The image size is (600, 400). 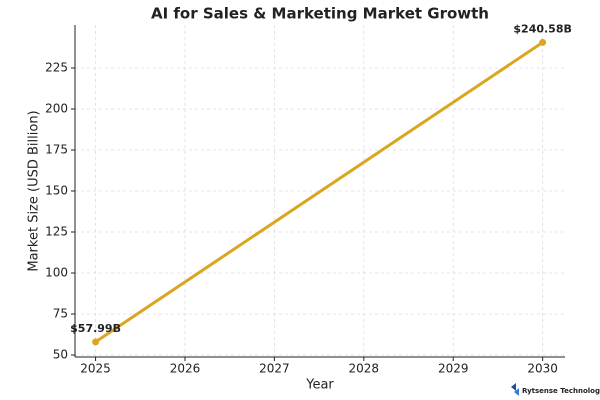 I want to click on y-tick-label: 200, so click(x=56, y=108).